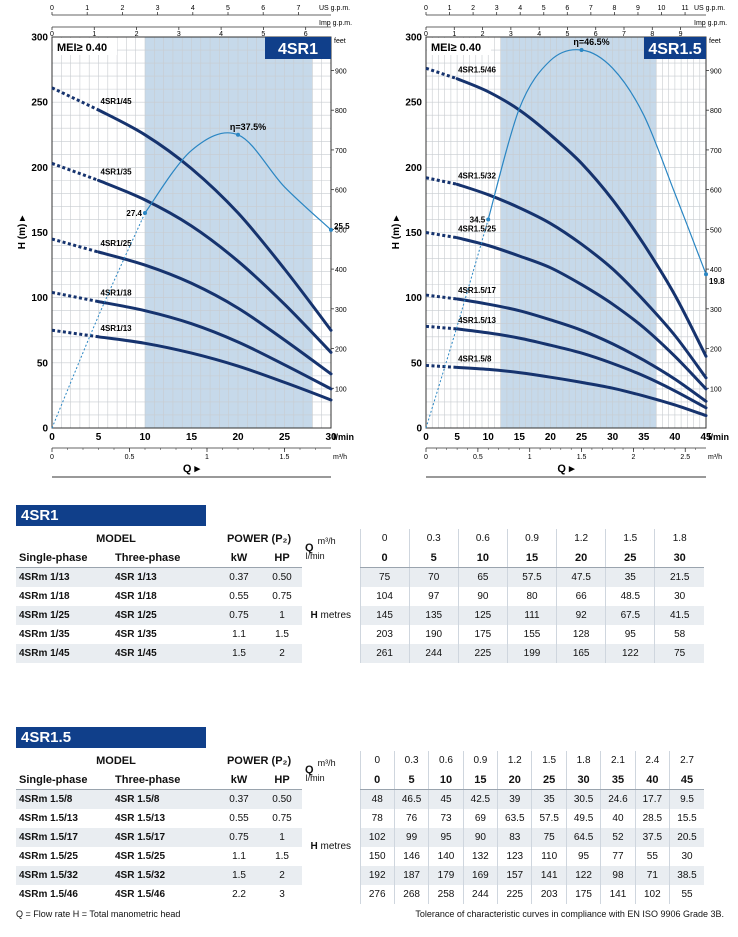  Describe the element at coordinates (652, 818) in the screenshot. I see `head-value: 28.5` at that location.